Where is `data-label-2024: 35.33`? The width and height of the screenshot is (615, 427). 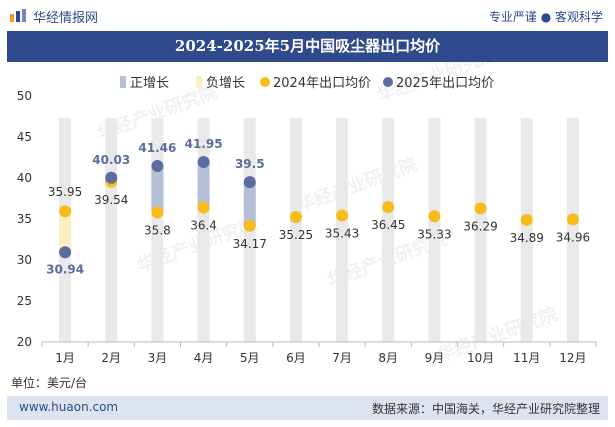 data-label-2024: 35.33 is located at coordinates (434, 234).